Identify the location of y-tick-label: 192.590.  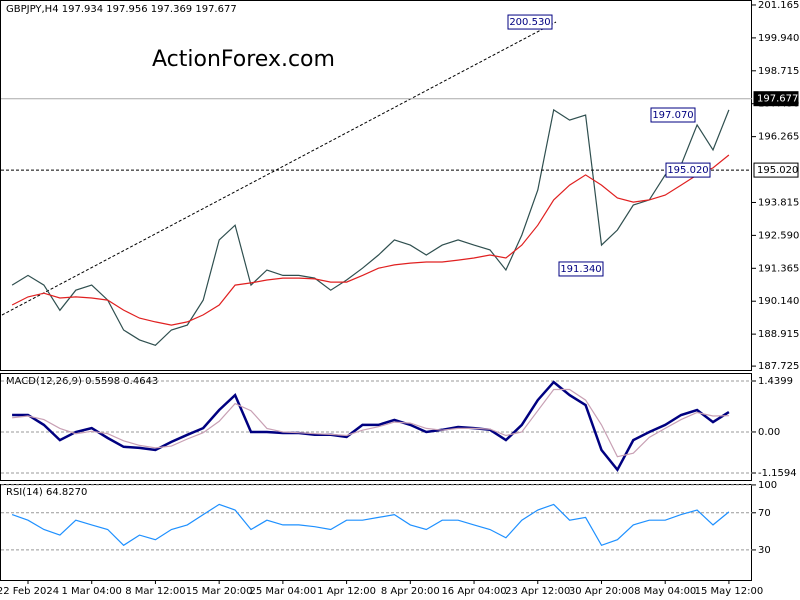
(778, 235).